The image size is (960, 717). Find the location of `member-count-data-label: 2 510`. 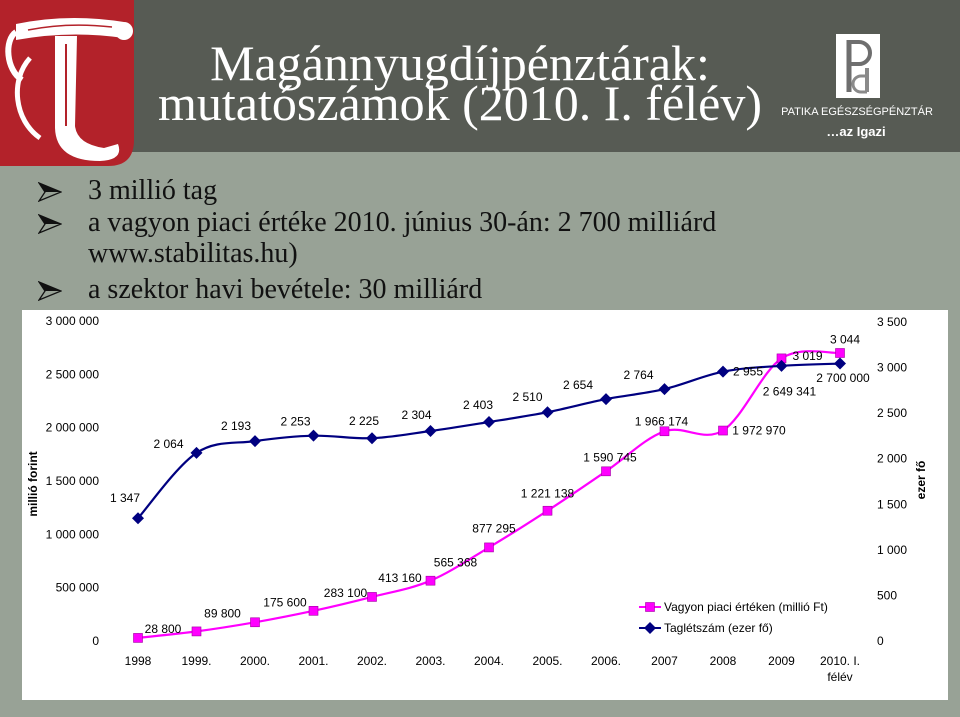

member-count-data-label: 2 510 is located at coordinates (527, 397).